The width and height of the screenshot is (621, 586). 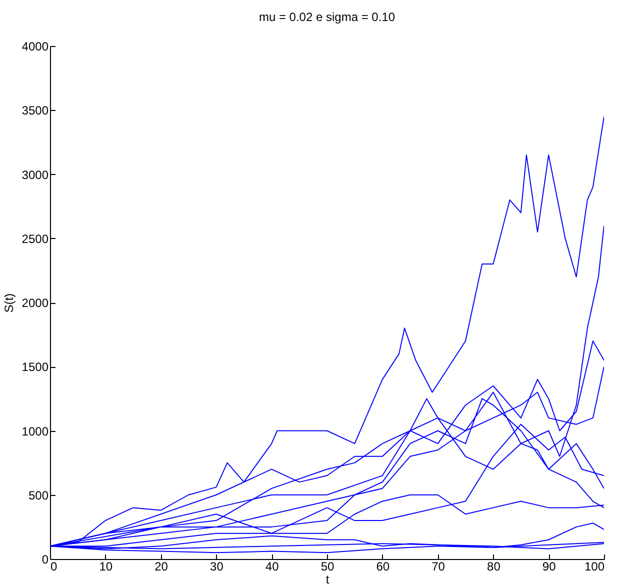 What do you see at coordinates (54, 567) in the screenshot?
I see `x-tick-label: 0` at bounding box center [54, 567].